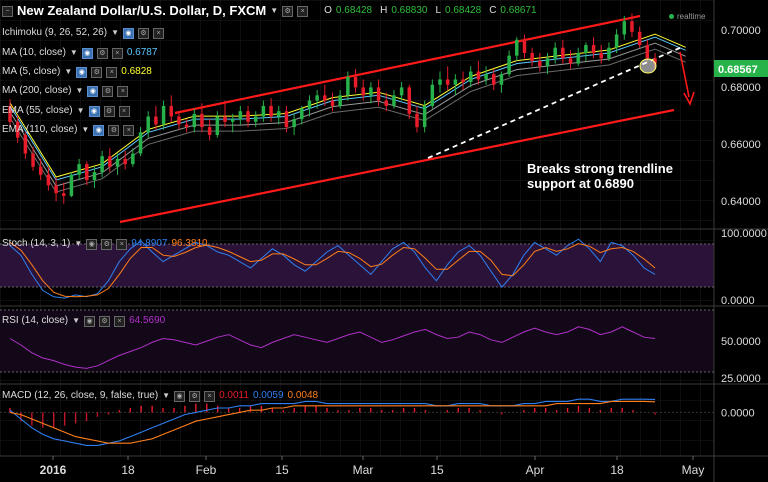 Image resolution: width=768 pixels, height=482 pixels. I want to click on indicator-legend-row: MA (200, close) ▼ ◉ ⚙ ×, so click(67, 91).